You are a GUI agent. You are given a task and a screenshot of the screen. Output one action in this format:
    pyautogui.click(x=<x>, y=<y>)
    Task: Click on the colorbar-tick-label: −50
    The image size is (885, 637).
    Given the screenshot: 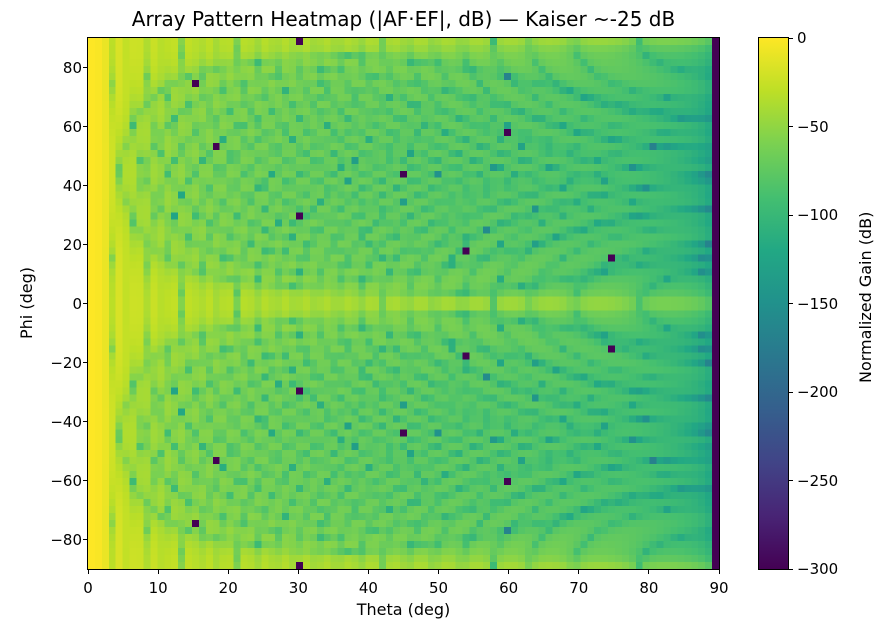 What is the action you would take?
    pyautogui.click(x=813, y=126)
    